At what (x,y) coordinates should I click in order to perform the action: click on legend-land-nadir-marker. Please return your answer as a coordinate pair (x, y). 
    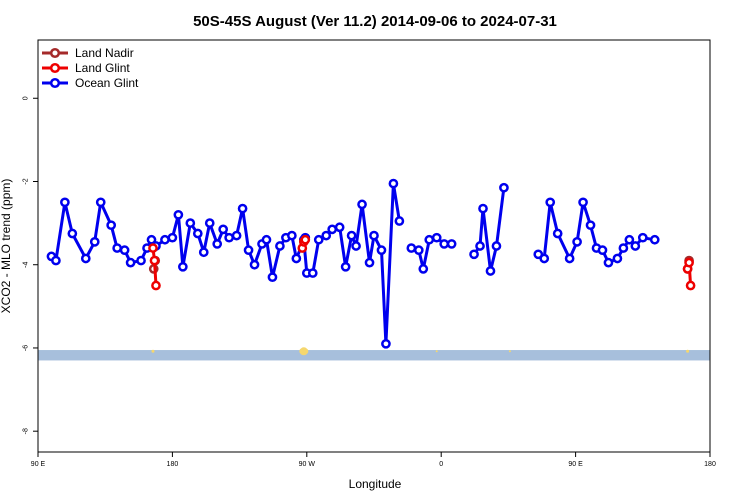
    Looking at the image, I should click on (55, 53).